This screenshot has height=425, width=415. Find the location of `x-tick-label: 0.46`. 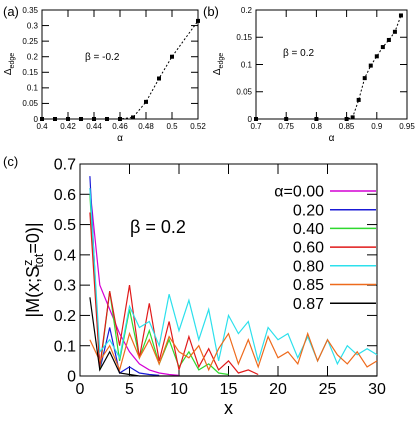

x-tick-label: 0.46 is located at coordinates (120, 126).